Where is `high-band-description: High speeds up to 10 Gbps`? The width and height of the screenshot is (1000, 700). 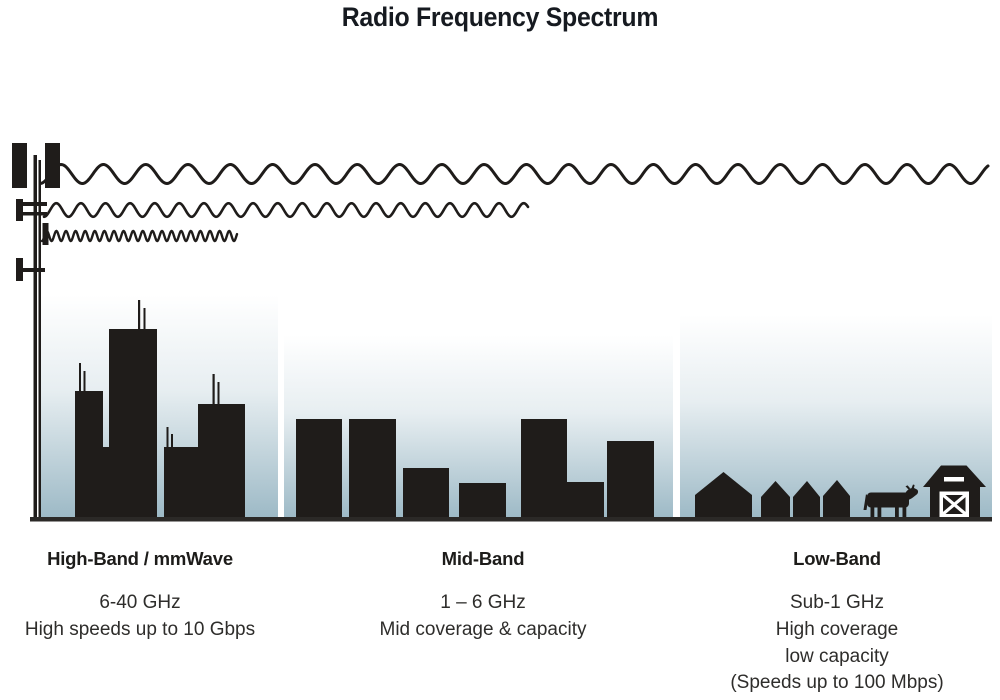
high-band-description: High speeds up to 10 Gbps is located at coordinates (140, 629).